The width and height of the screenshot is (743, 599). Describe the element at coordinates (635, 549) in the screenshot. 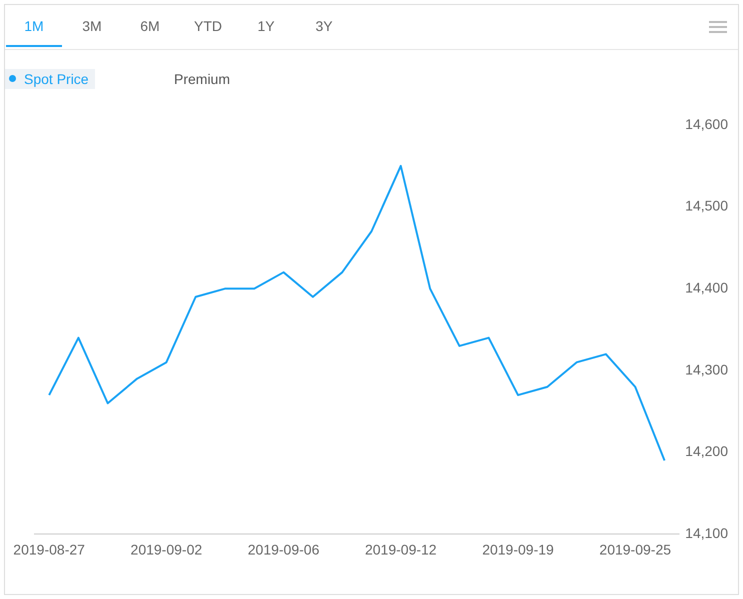

I see `x-tick-label: 2019-09-25` at that location.